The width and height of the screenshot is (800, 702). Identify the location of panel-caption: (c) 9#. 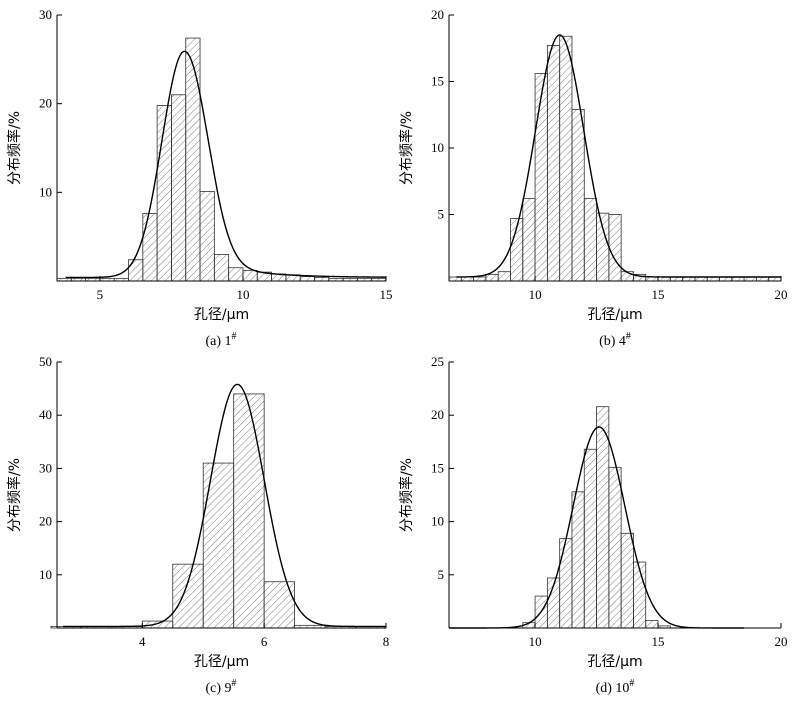
(220, 687).